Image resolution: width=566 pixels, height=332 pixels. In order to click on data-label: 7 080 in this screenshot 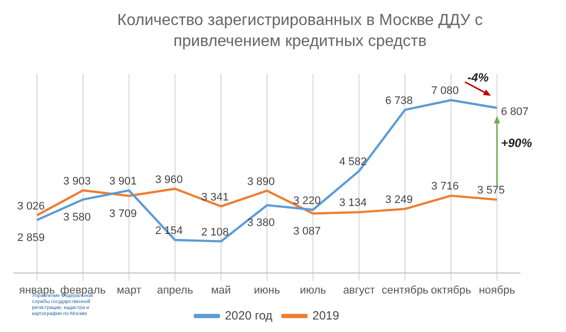, I will do `click(445, 91)`.